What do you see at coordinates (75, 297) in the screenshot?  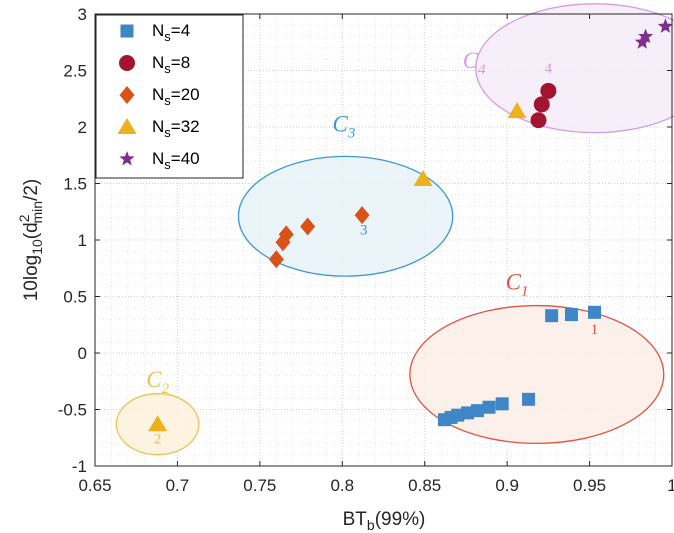 I see `y-tick-label: 0.5` at bounding box center [75, 297].